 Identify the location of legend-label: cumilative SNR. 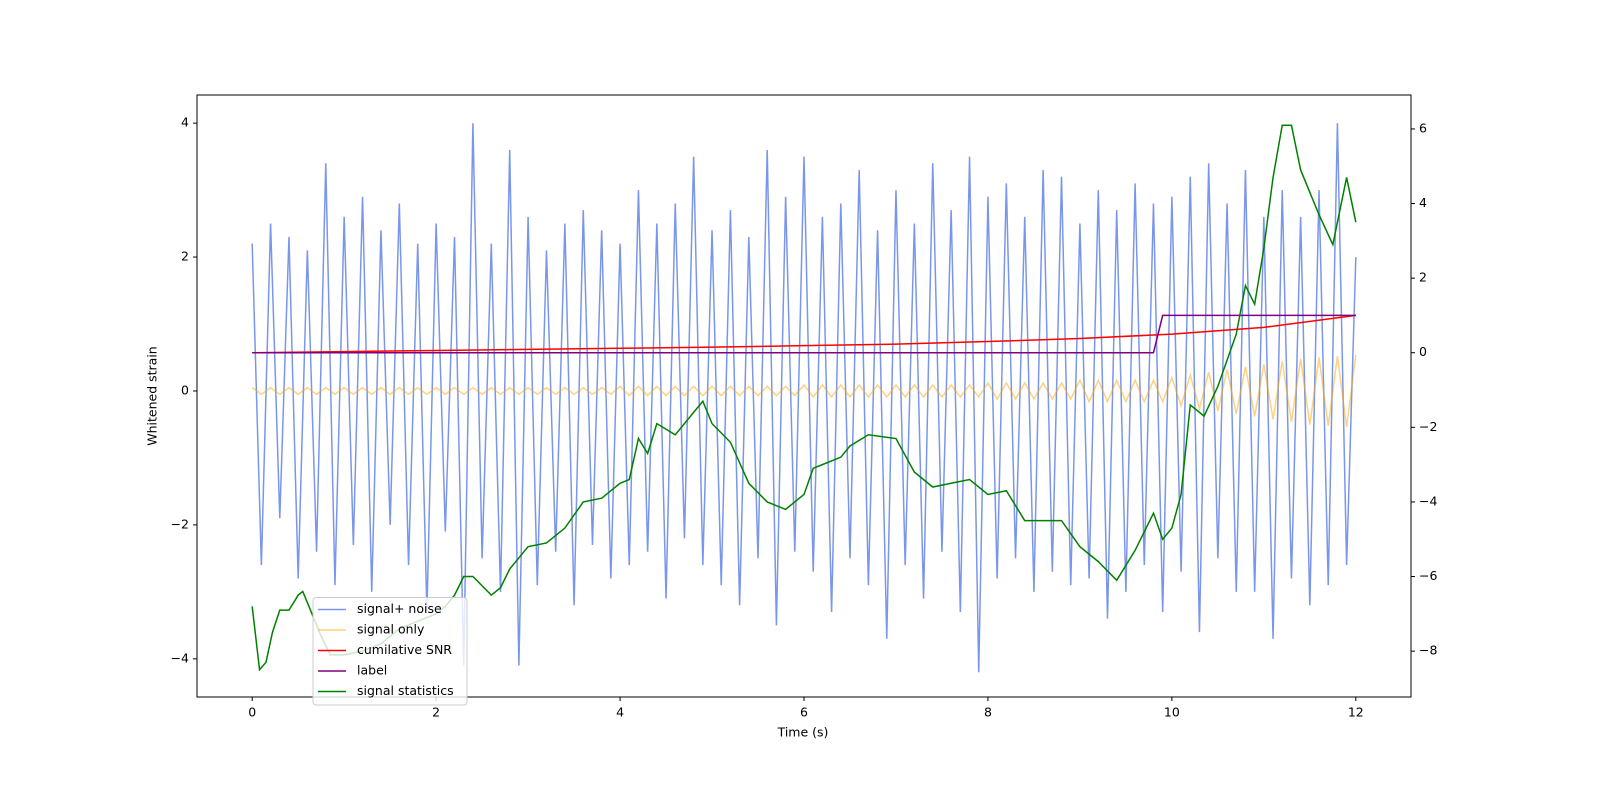
(404, 649).